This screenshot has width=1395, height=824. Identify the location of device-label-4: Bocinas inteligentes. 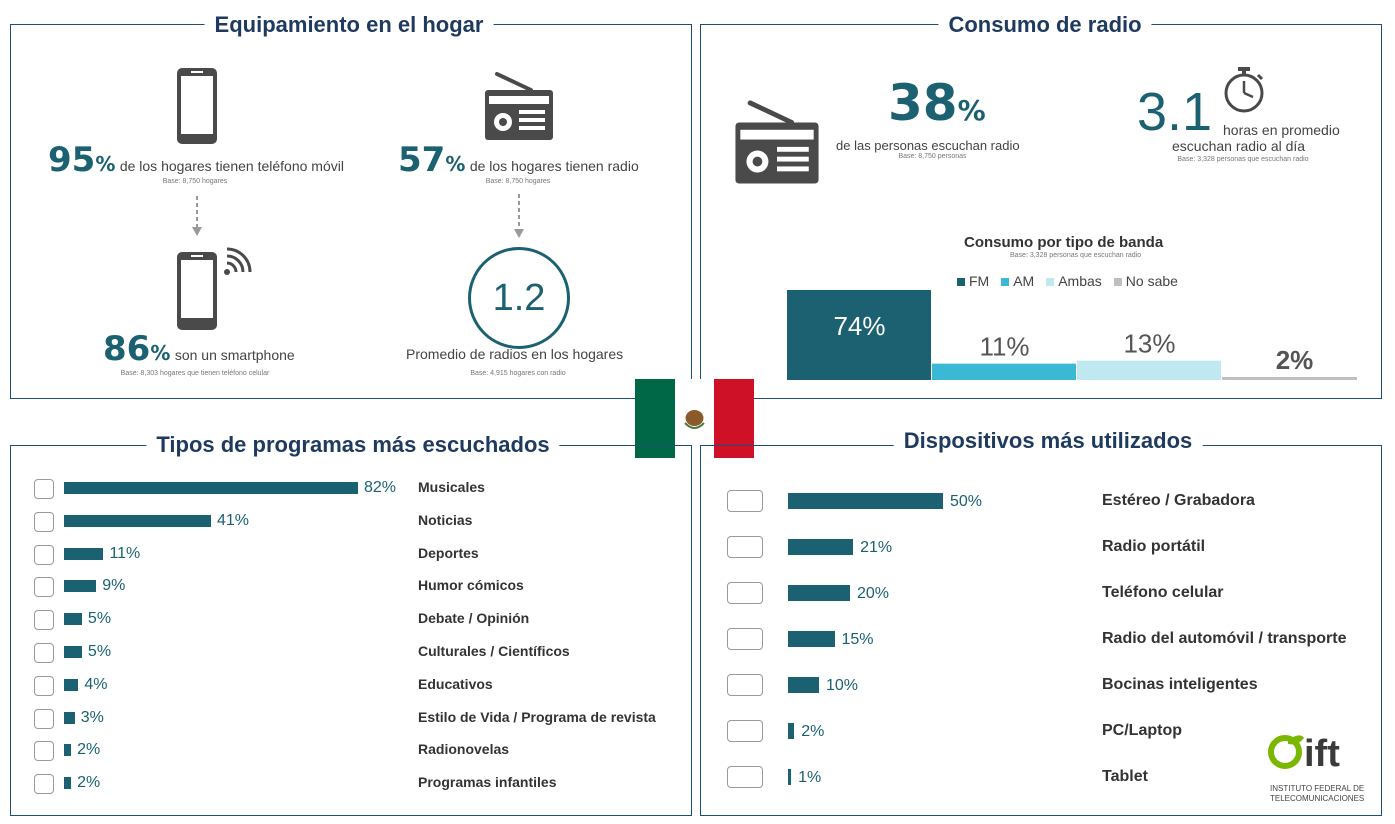
(1180, 684).